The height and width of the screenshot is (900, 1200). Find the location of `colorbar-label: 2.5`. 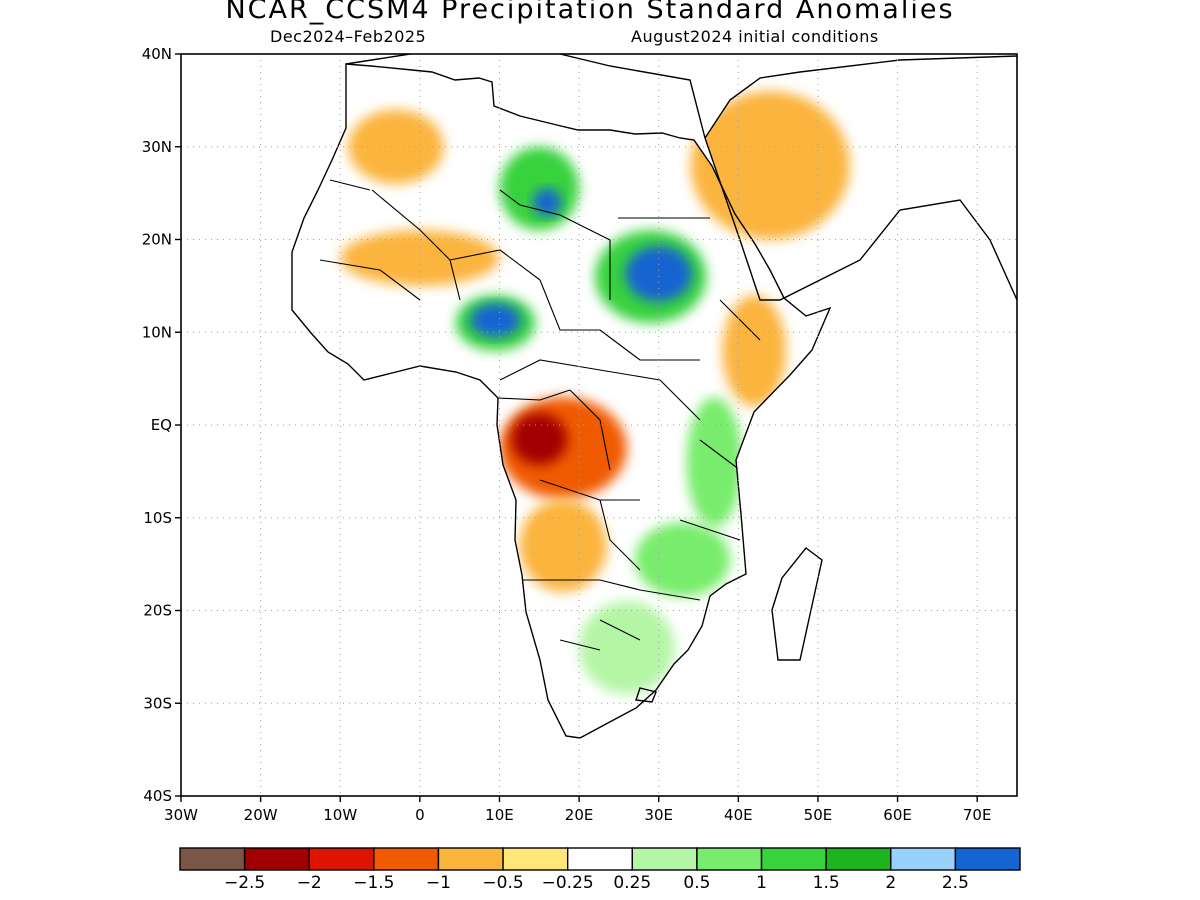

colorbar-label: 2.5 is located at coordinates (955, 883).